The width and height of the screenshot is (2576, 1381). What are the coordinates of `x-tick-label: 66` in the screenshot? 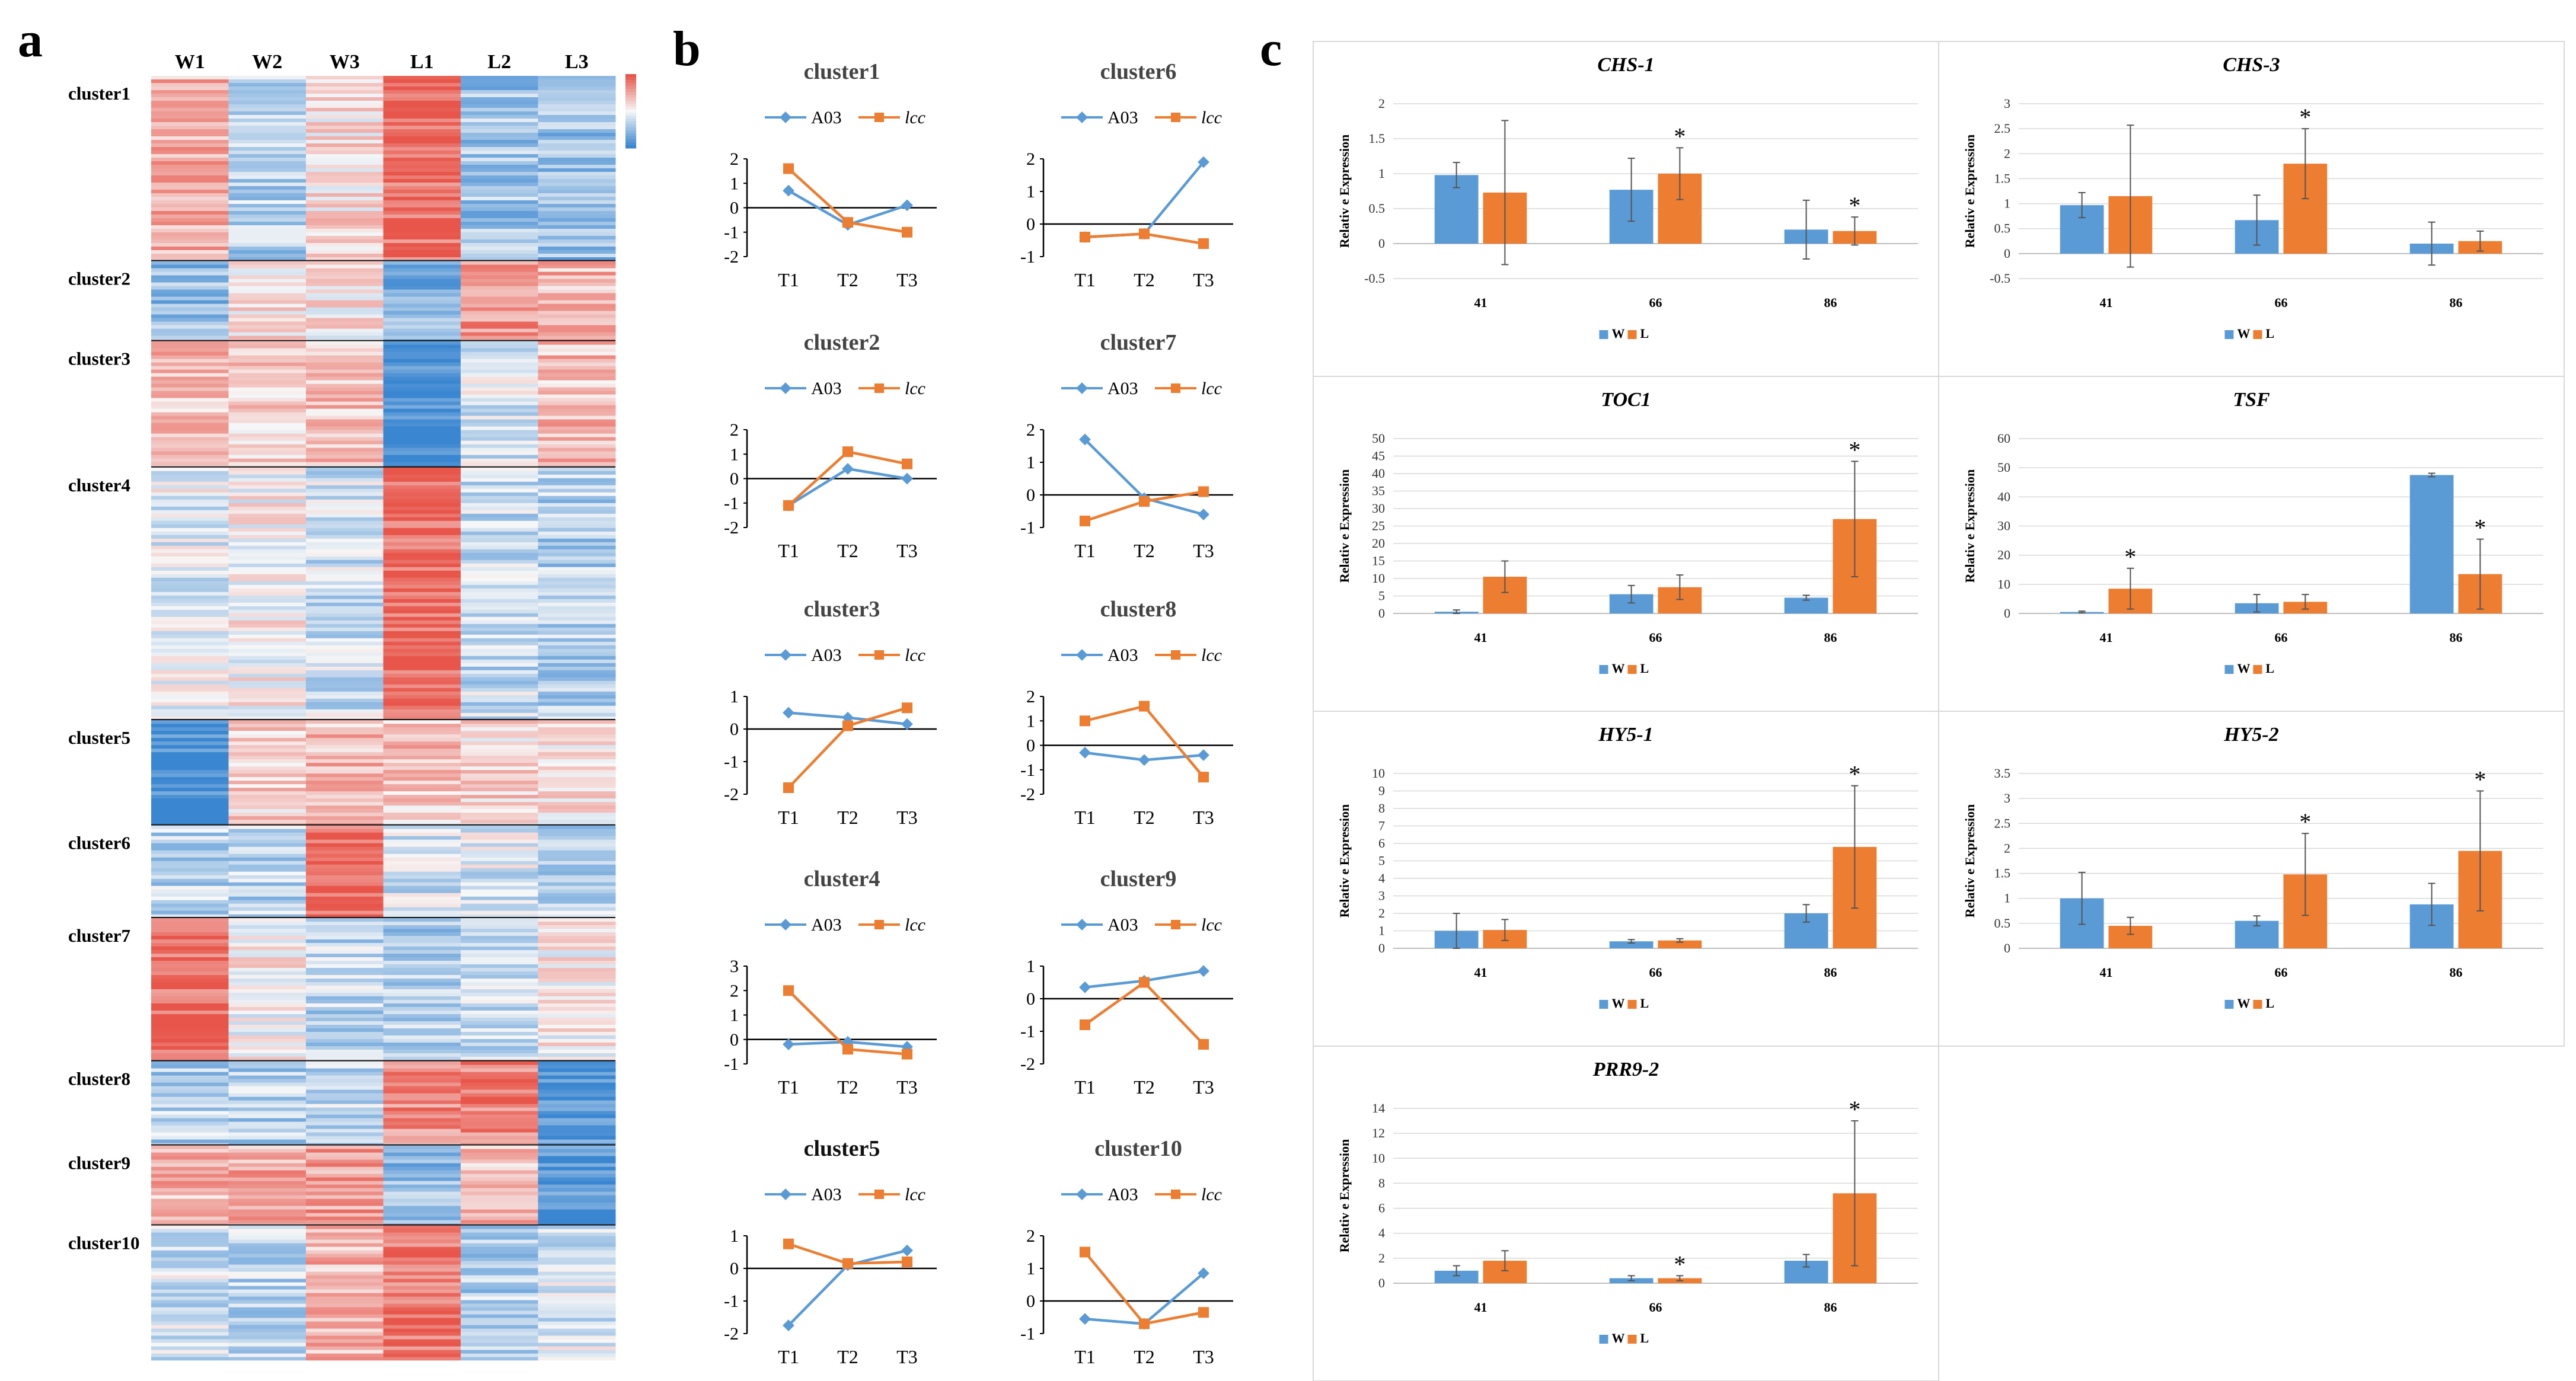 It's located at (1655, 302).